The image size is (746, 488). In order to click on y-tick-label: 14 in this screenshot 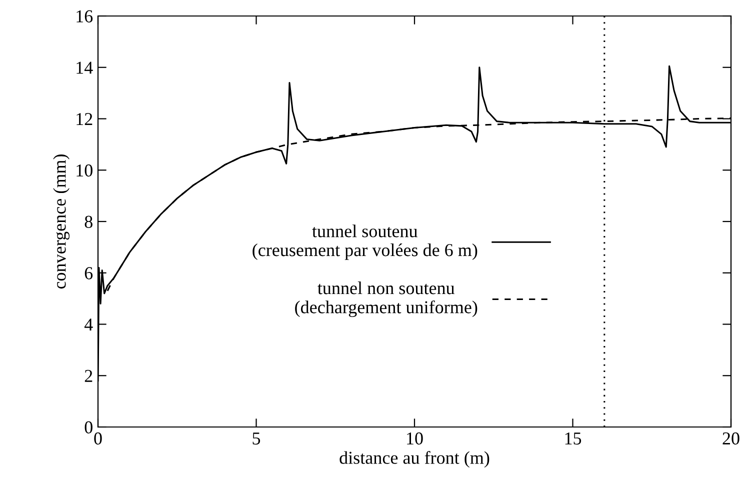, I will do `click(84, 68)`.